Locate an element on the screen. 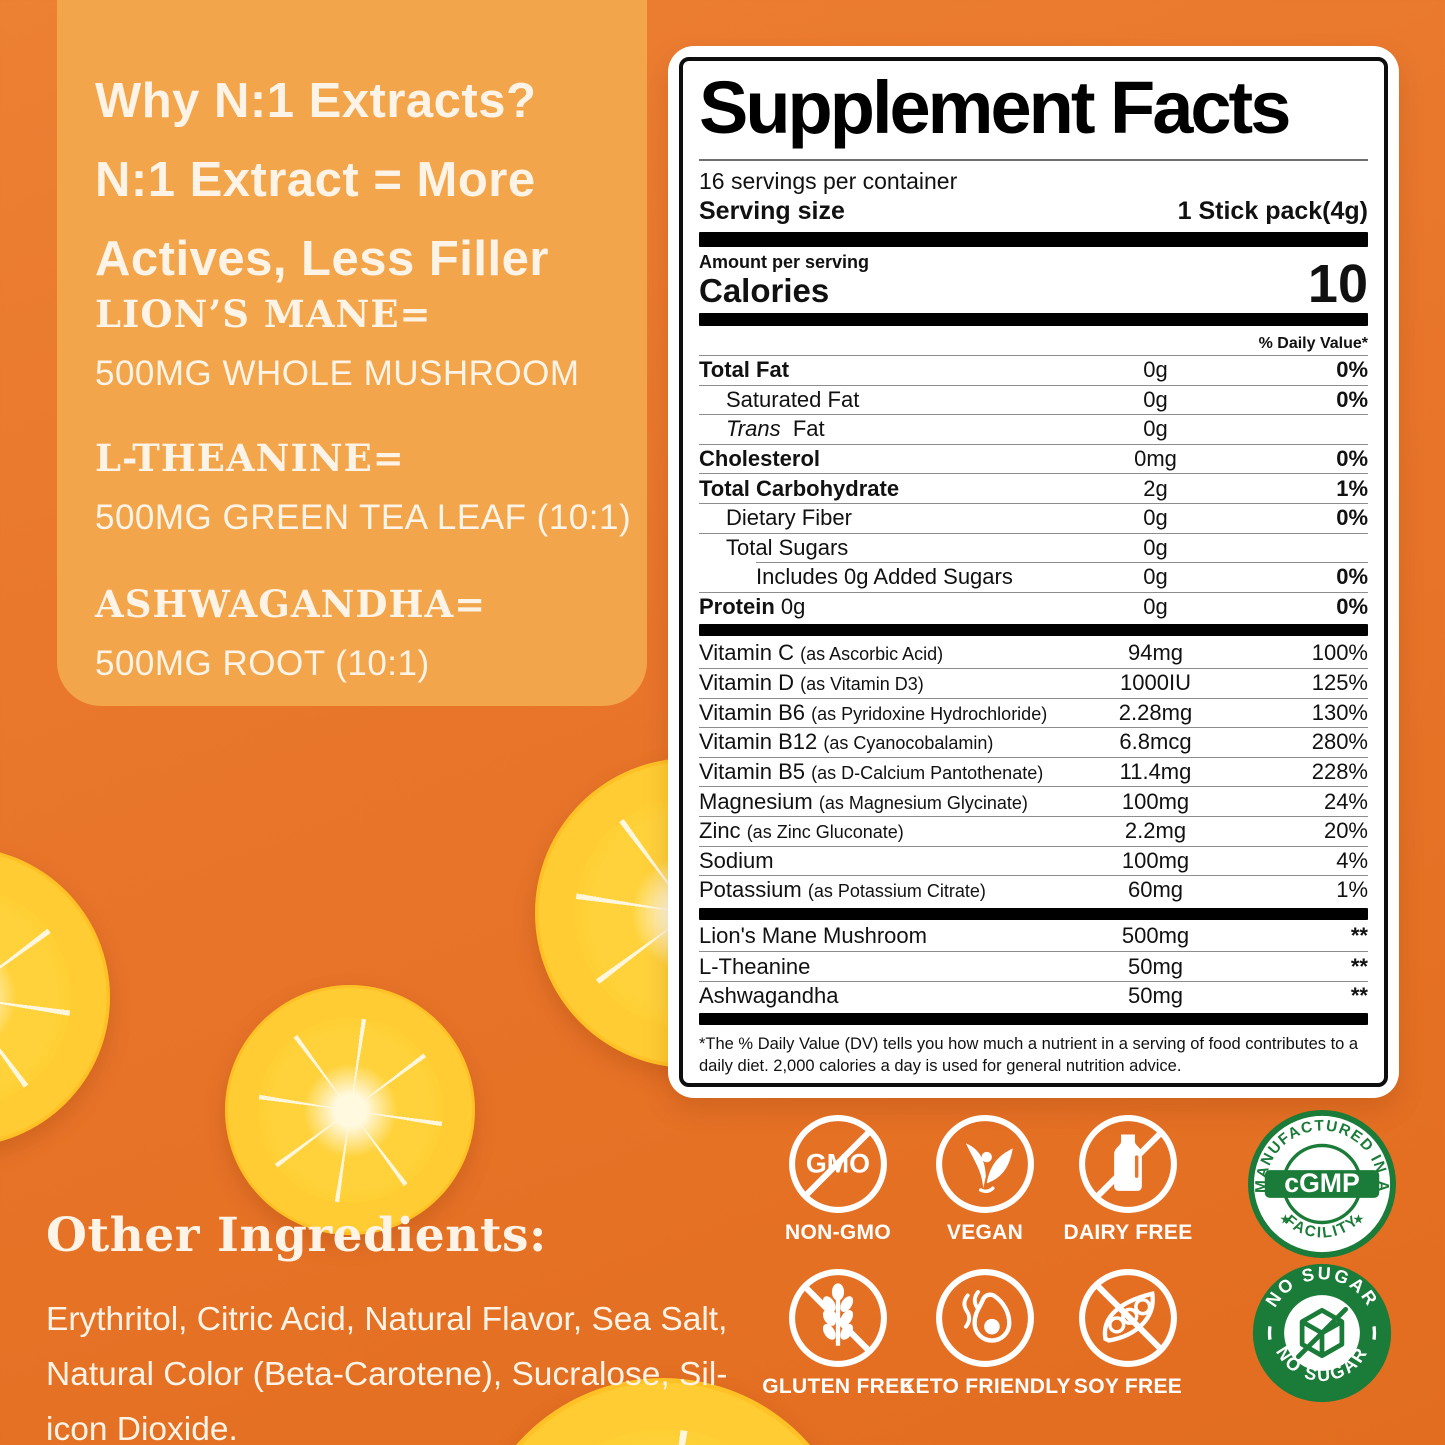 This screenshot has height=1445, width=1445. protein-suffix: 0g is located at coordinates (793, 607).